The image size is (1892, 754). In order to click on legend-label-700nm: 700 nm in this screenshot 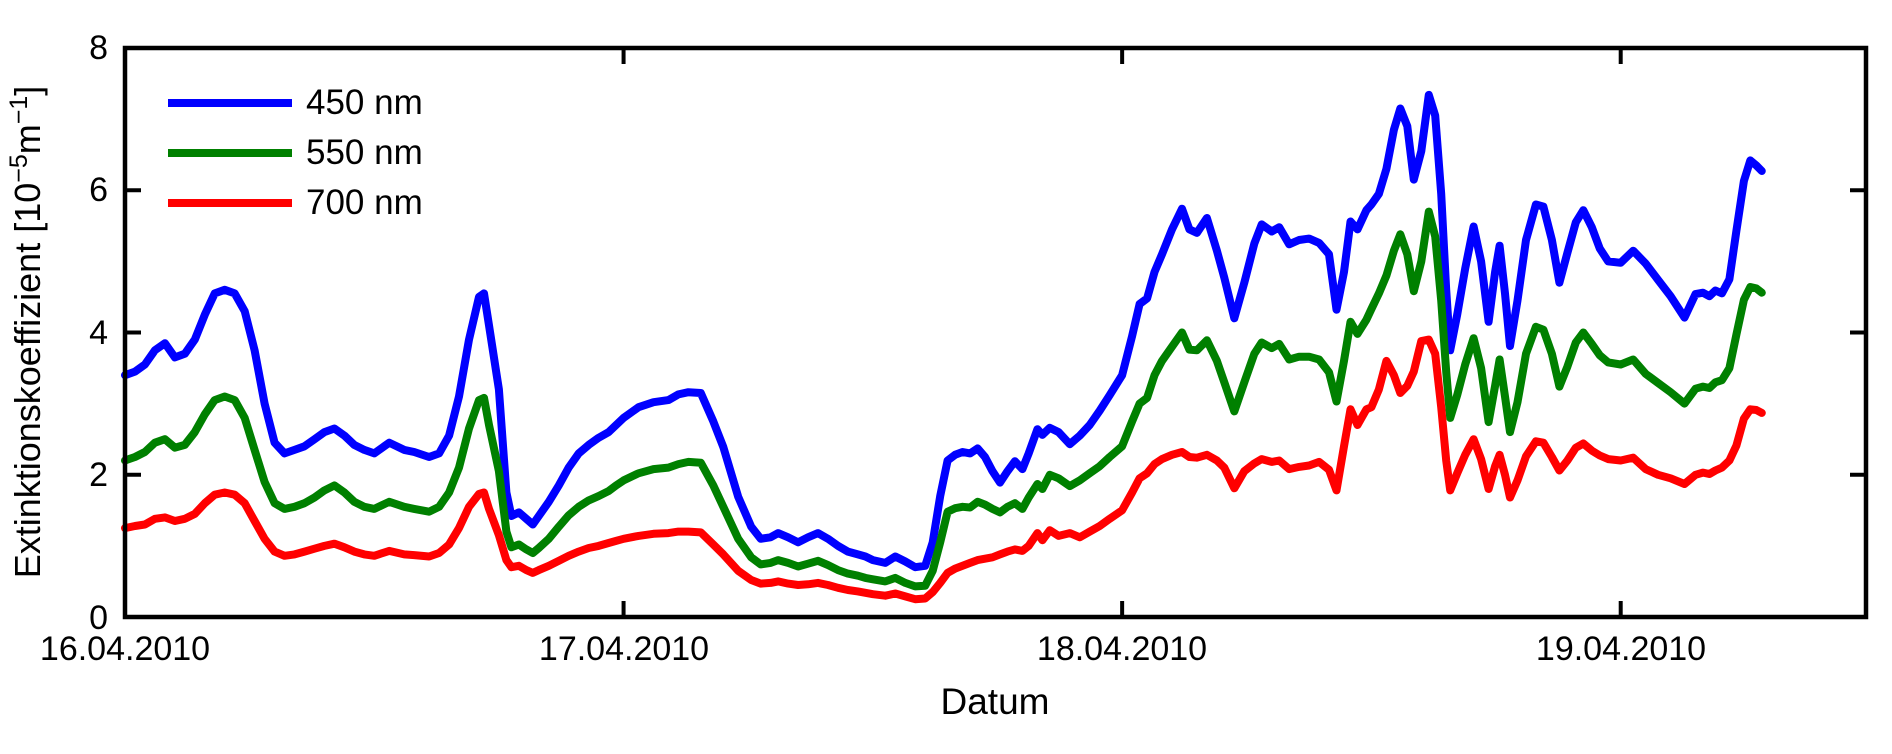, I will do `click(364, 202)`.